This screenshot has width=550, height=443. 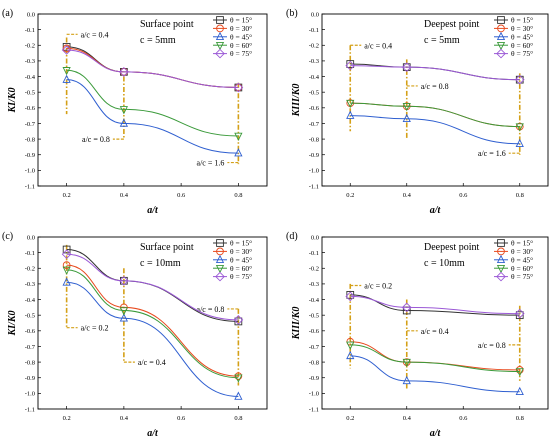 I want to click on annotation-label: a/c = 1.6, so click(x=211, y=163).